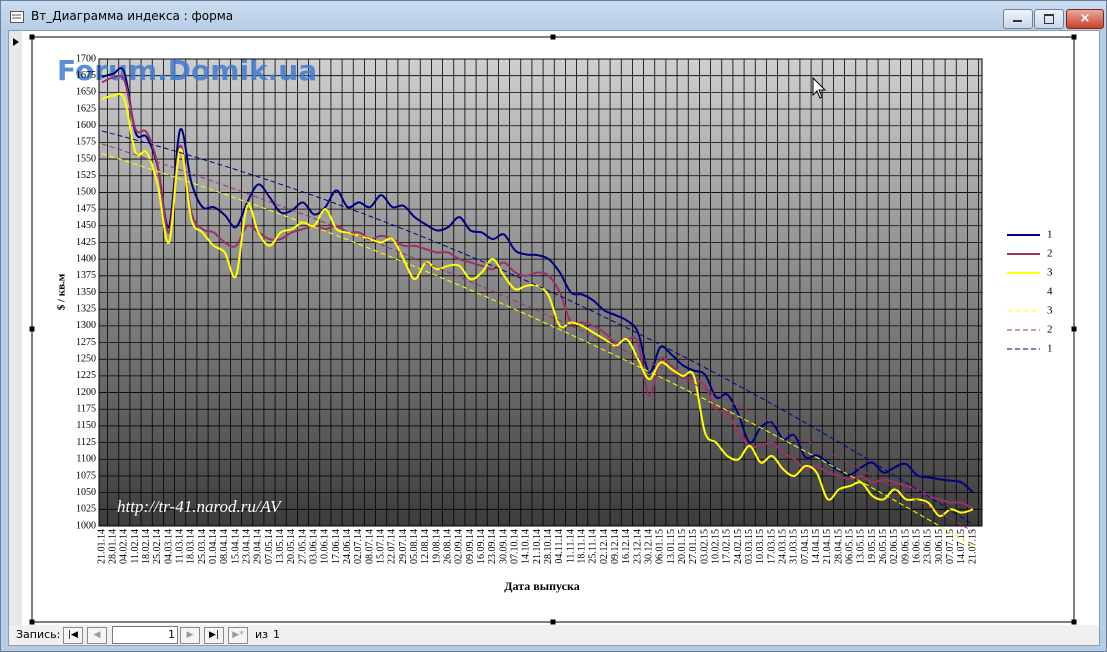 This screenshot has height=652, width=1107. Describe the element at coordinates (145, 635) in the screenshot. I see `record-number: 1` at that location.